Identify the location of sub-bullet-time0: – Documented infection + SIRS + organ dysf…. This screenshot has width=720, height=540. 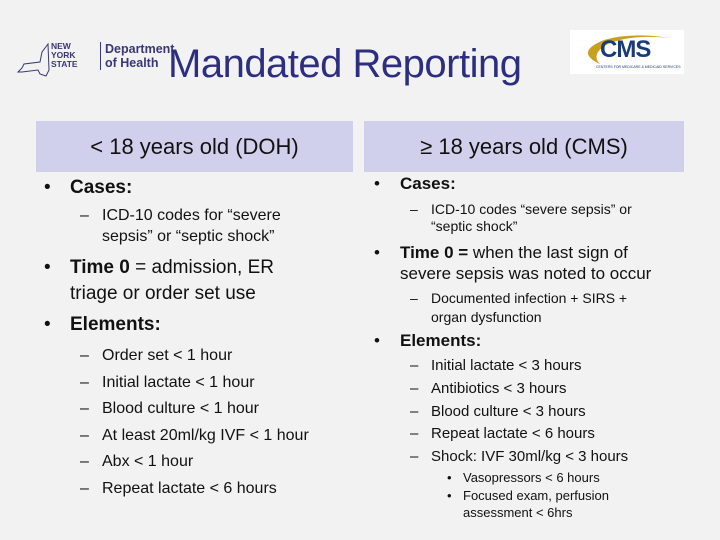
(519, 307).